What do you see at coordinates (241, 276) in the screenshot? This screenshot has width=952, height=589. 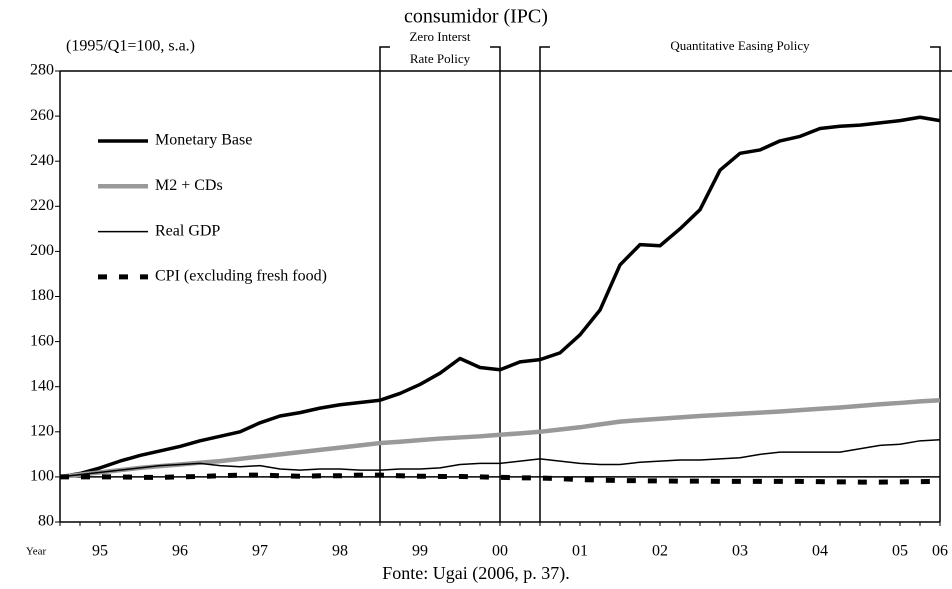 I see `legend-label: CPI (excluding fresh food)` at bounding box center [241, 276].